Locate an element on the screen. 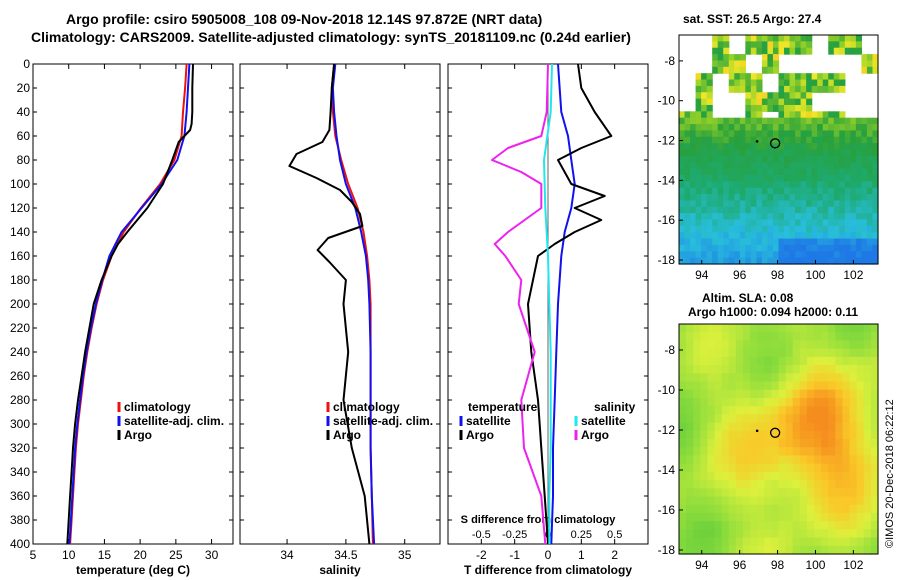  sst-map-plot is located at coordinates (778, 149).